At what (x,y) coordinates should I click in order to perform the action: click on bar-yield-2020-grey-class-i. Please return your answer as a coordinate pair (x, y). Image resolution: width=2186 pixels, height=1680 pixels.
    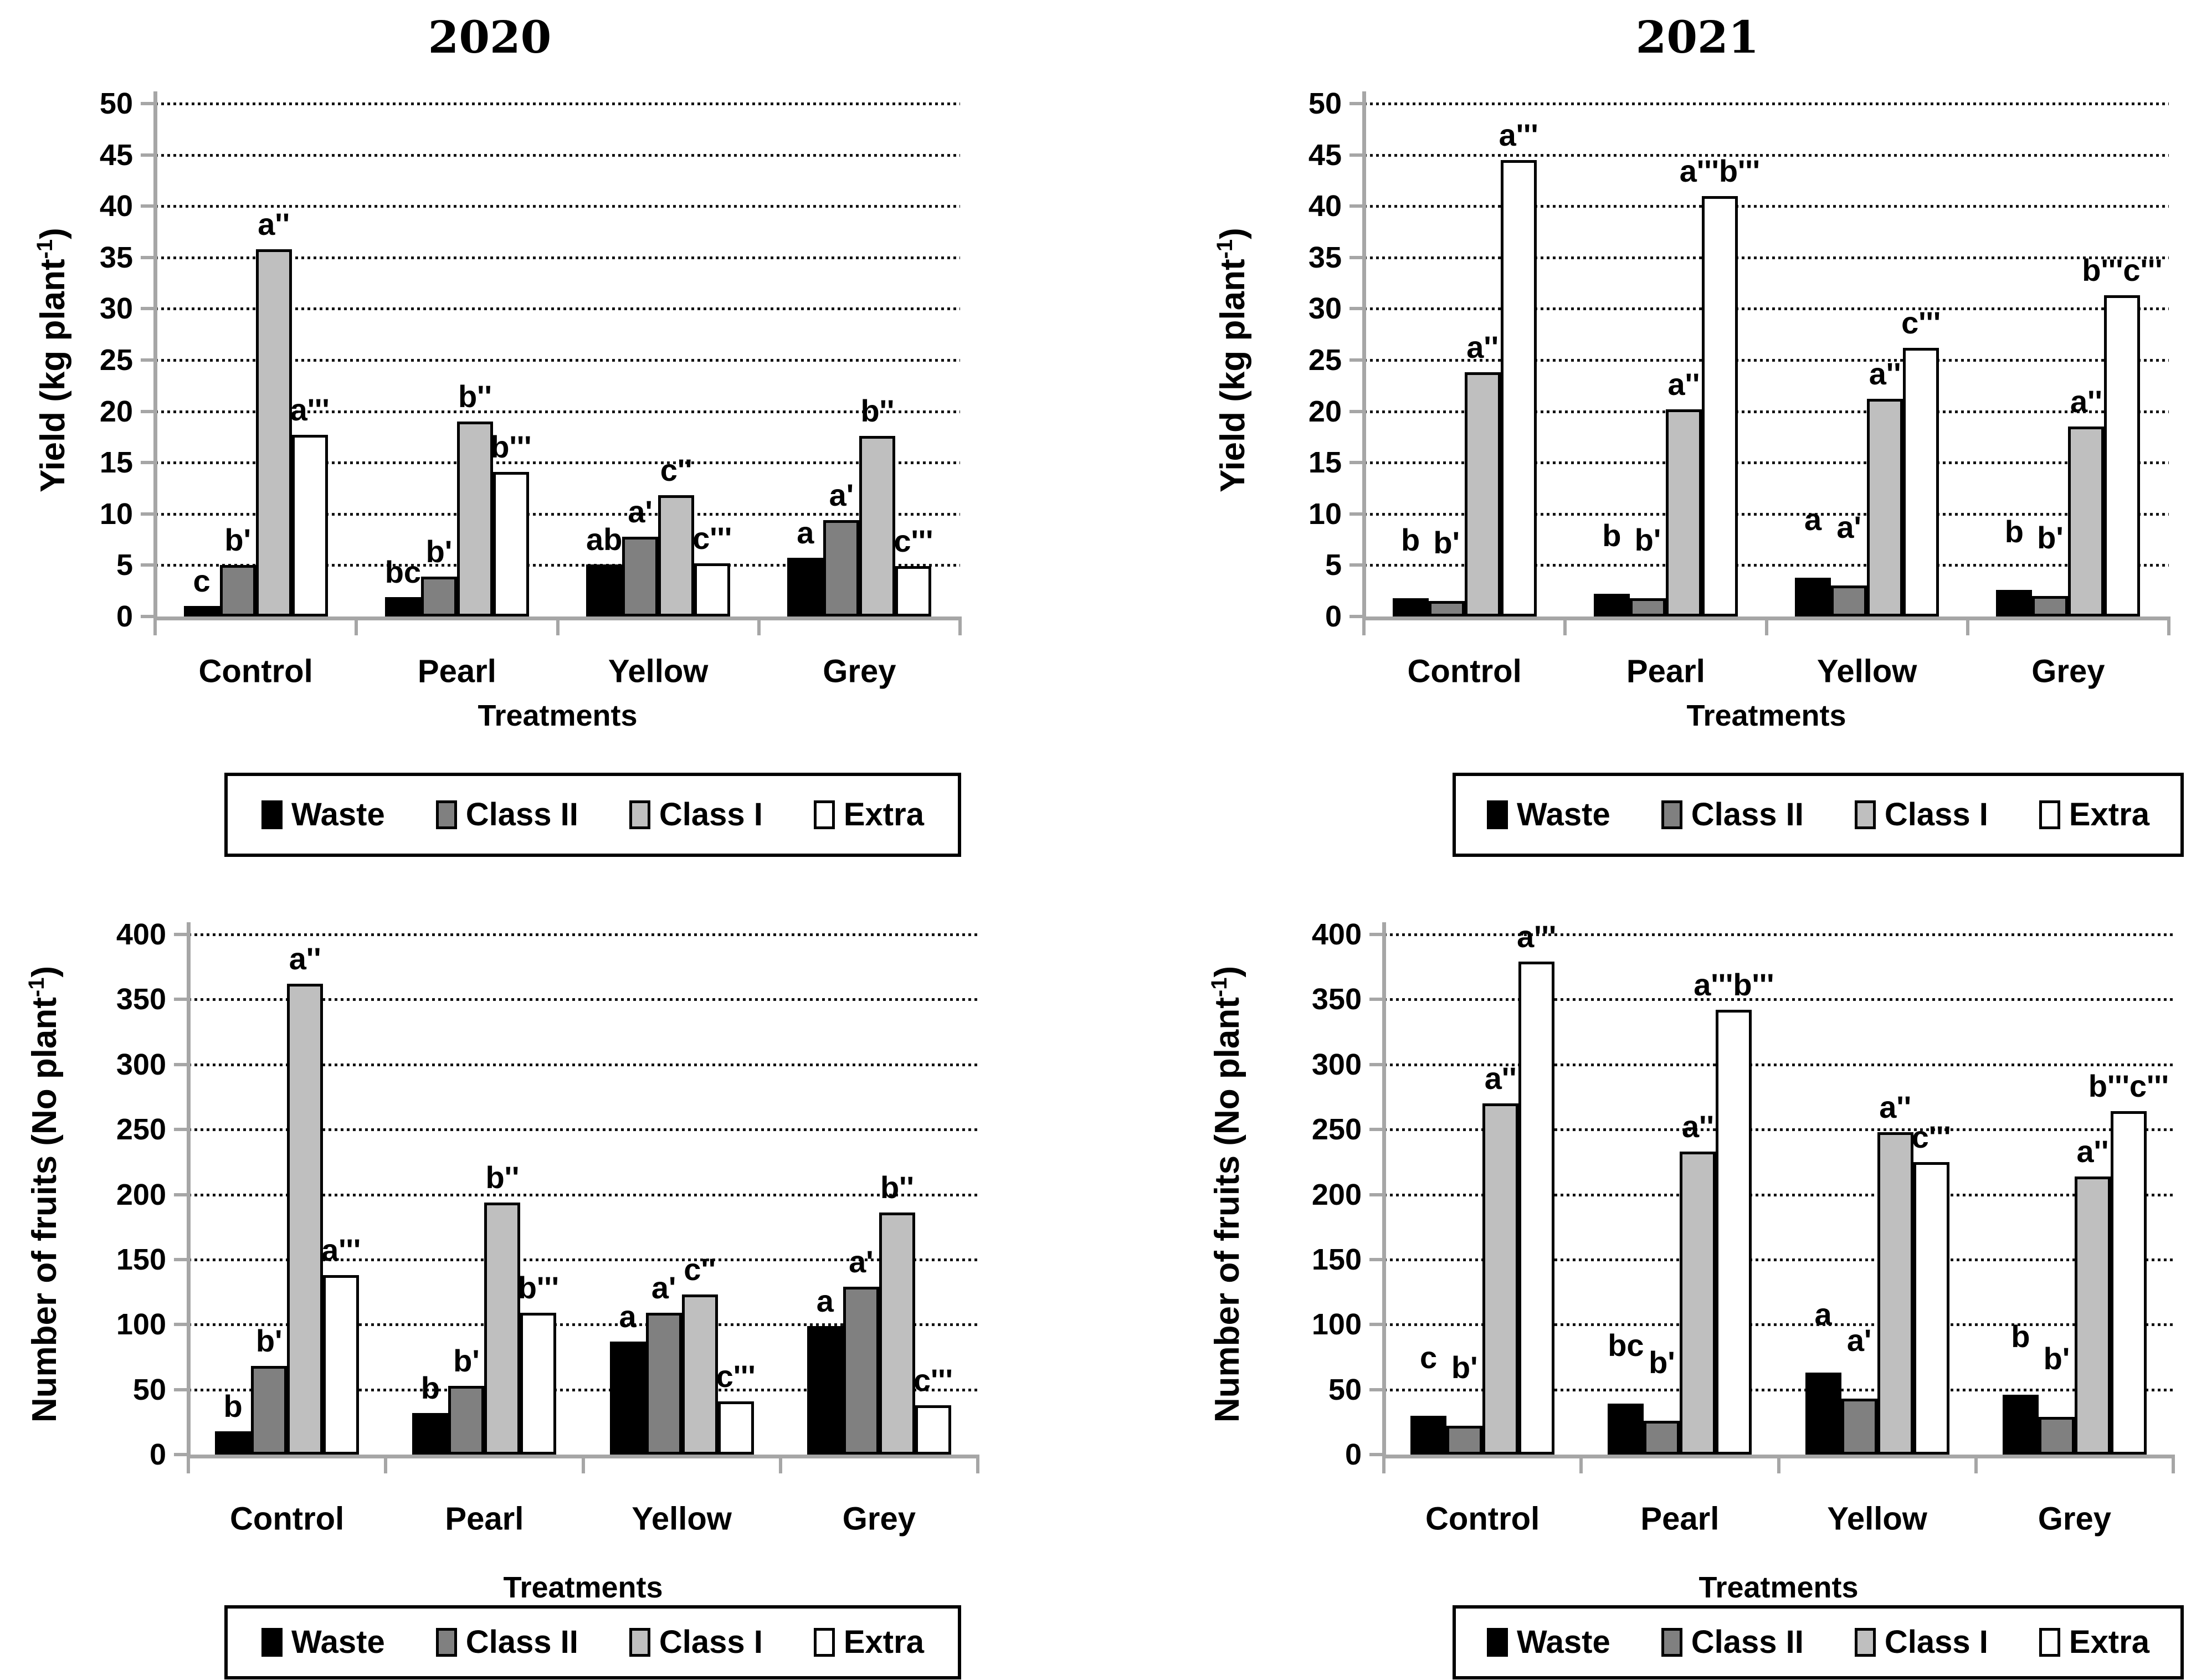
    Looking at the image, I should click on (877, 526).